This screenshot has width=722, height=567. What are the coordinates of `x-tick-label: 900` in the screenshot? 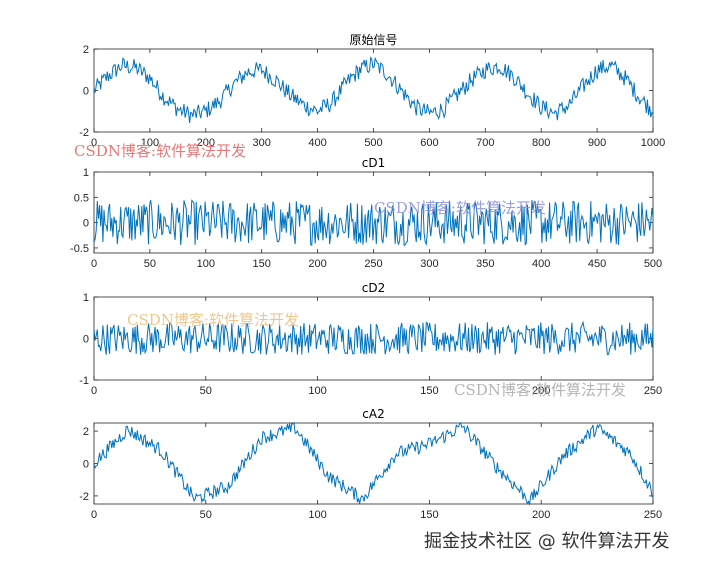 It's located at (597, 143).